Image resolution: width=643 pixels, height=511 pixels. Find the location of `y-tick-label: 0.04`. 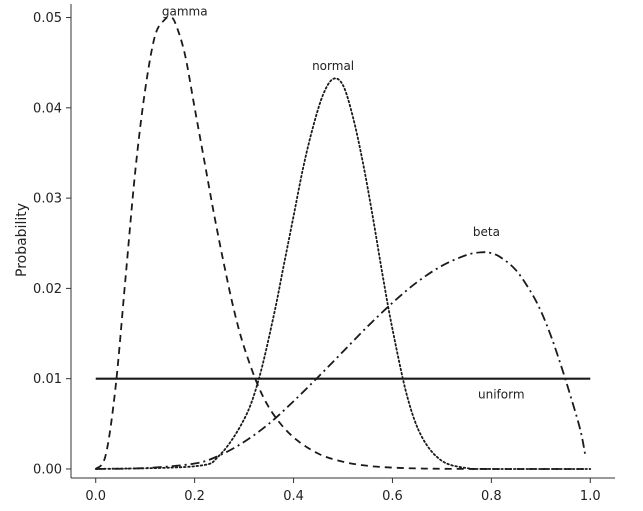

y-tick-label: 0.04 is located at coordinates (47, 108).